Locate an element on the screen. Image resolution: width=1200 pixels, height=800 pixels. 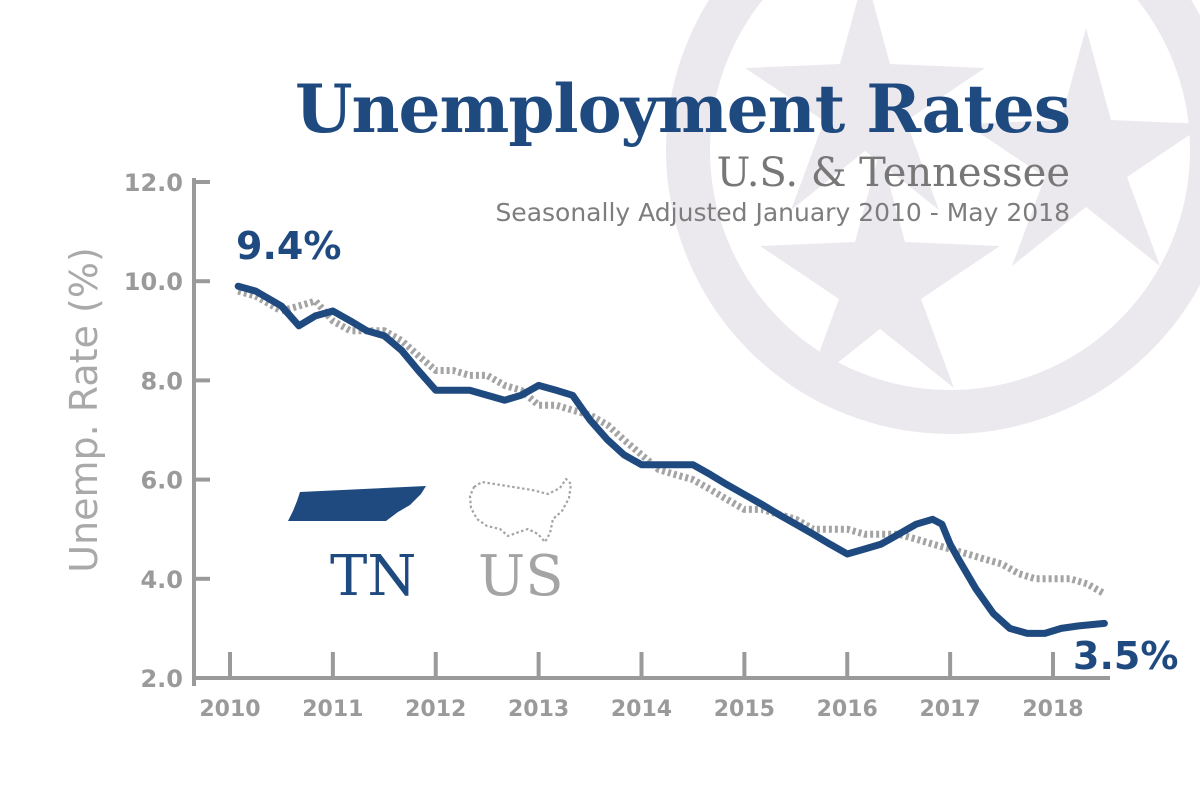
y-ticks: 2.0 4.0 6.0 8.0 10.0 12.0 is located at coordinates (167, 431).